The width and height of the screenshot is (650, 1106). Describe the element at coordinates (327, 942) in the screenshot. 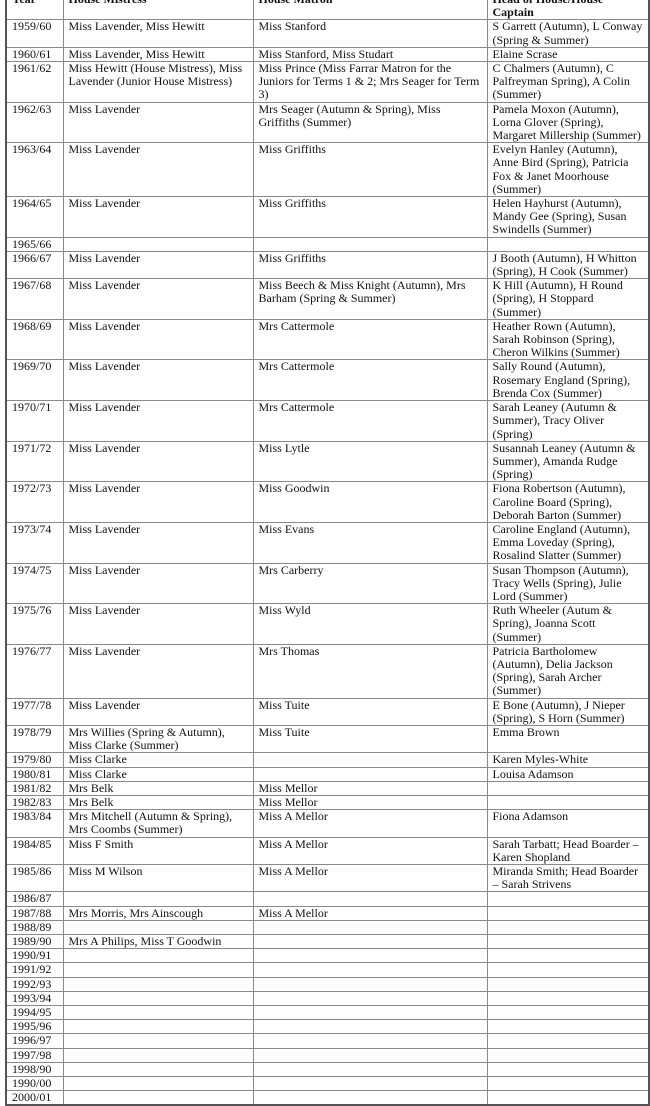

I see `table-row: 1989/90 Mrs A Philips, Miss T Goodwin` at that location.